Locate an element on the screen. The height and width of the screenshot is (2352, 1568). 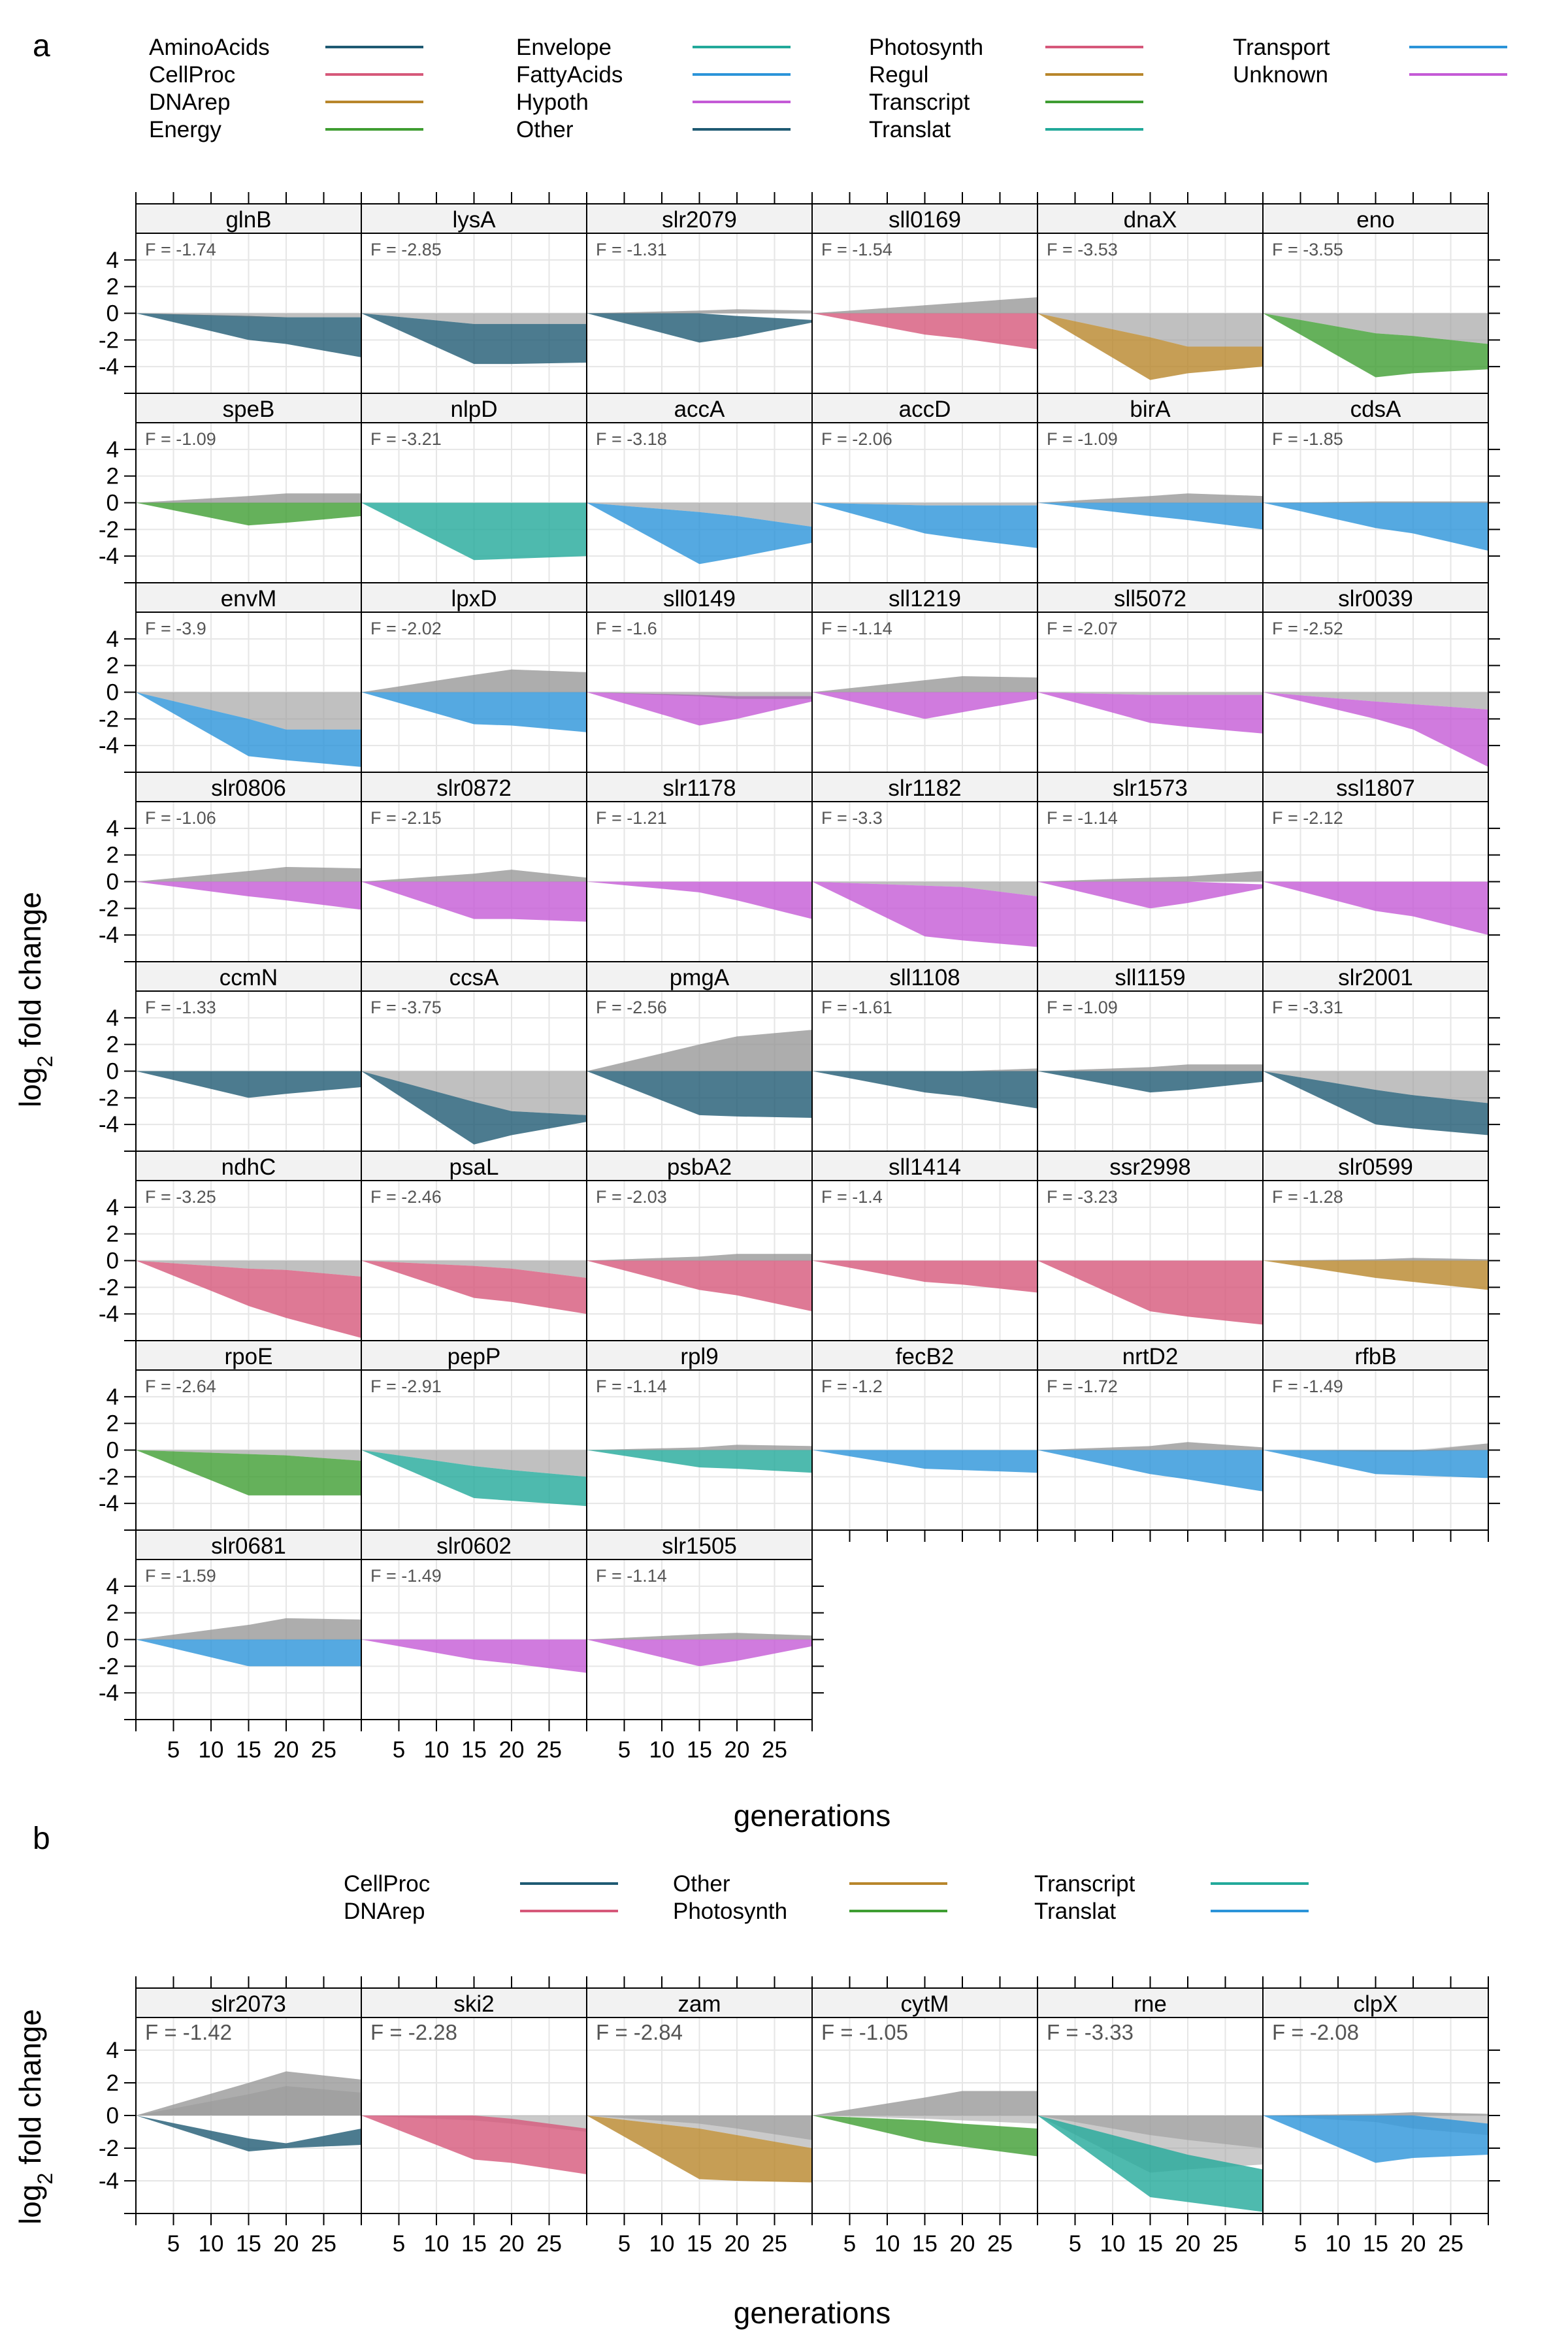
legend-item: FattyAcids is located at coordinates (653, 75).